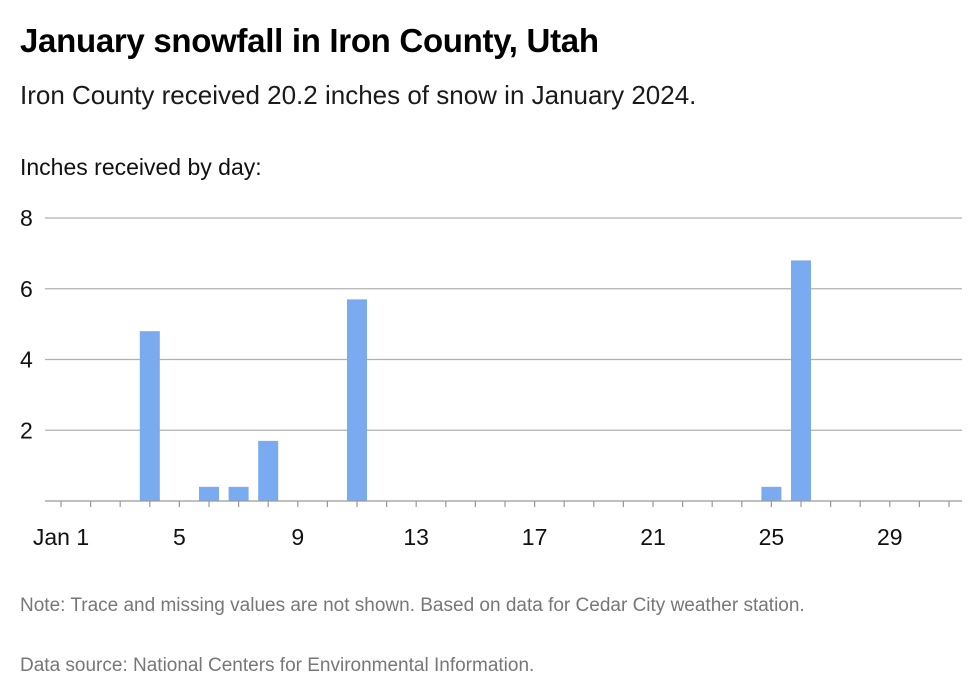 The height and width of the screenshot is (699, 980). What do you see at coordinates (141, 167) in the screenshot?
I see `y-axis-label: Inches received by day:` at bounding box center [141, 167].